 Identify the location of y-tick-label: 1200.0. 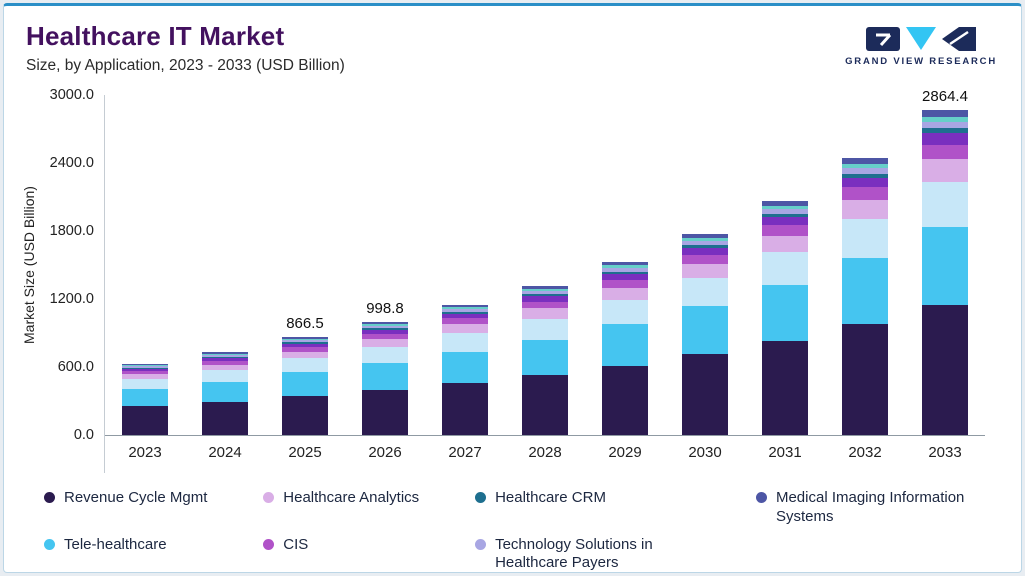
(71, 299).